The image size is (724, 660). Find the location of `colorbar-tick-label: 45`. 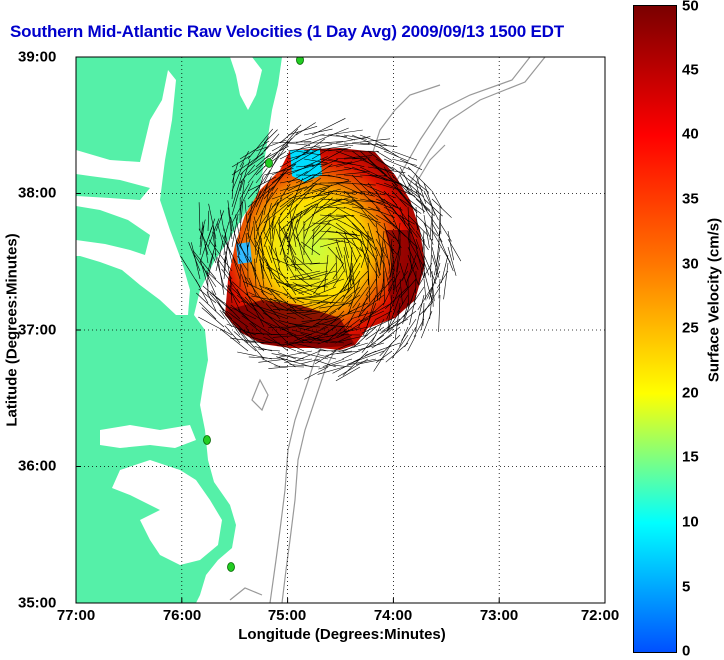

colorbar-tick-label: 45 is located at coordinates (690, 70).